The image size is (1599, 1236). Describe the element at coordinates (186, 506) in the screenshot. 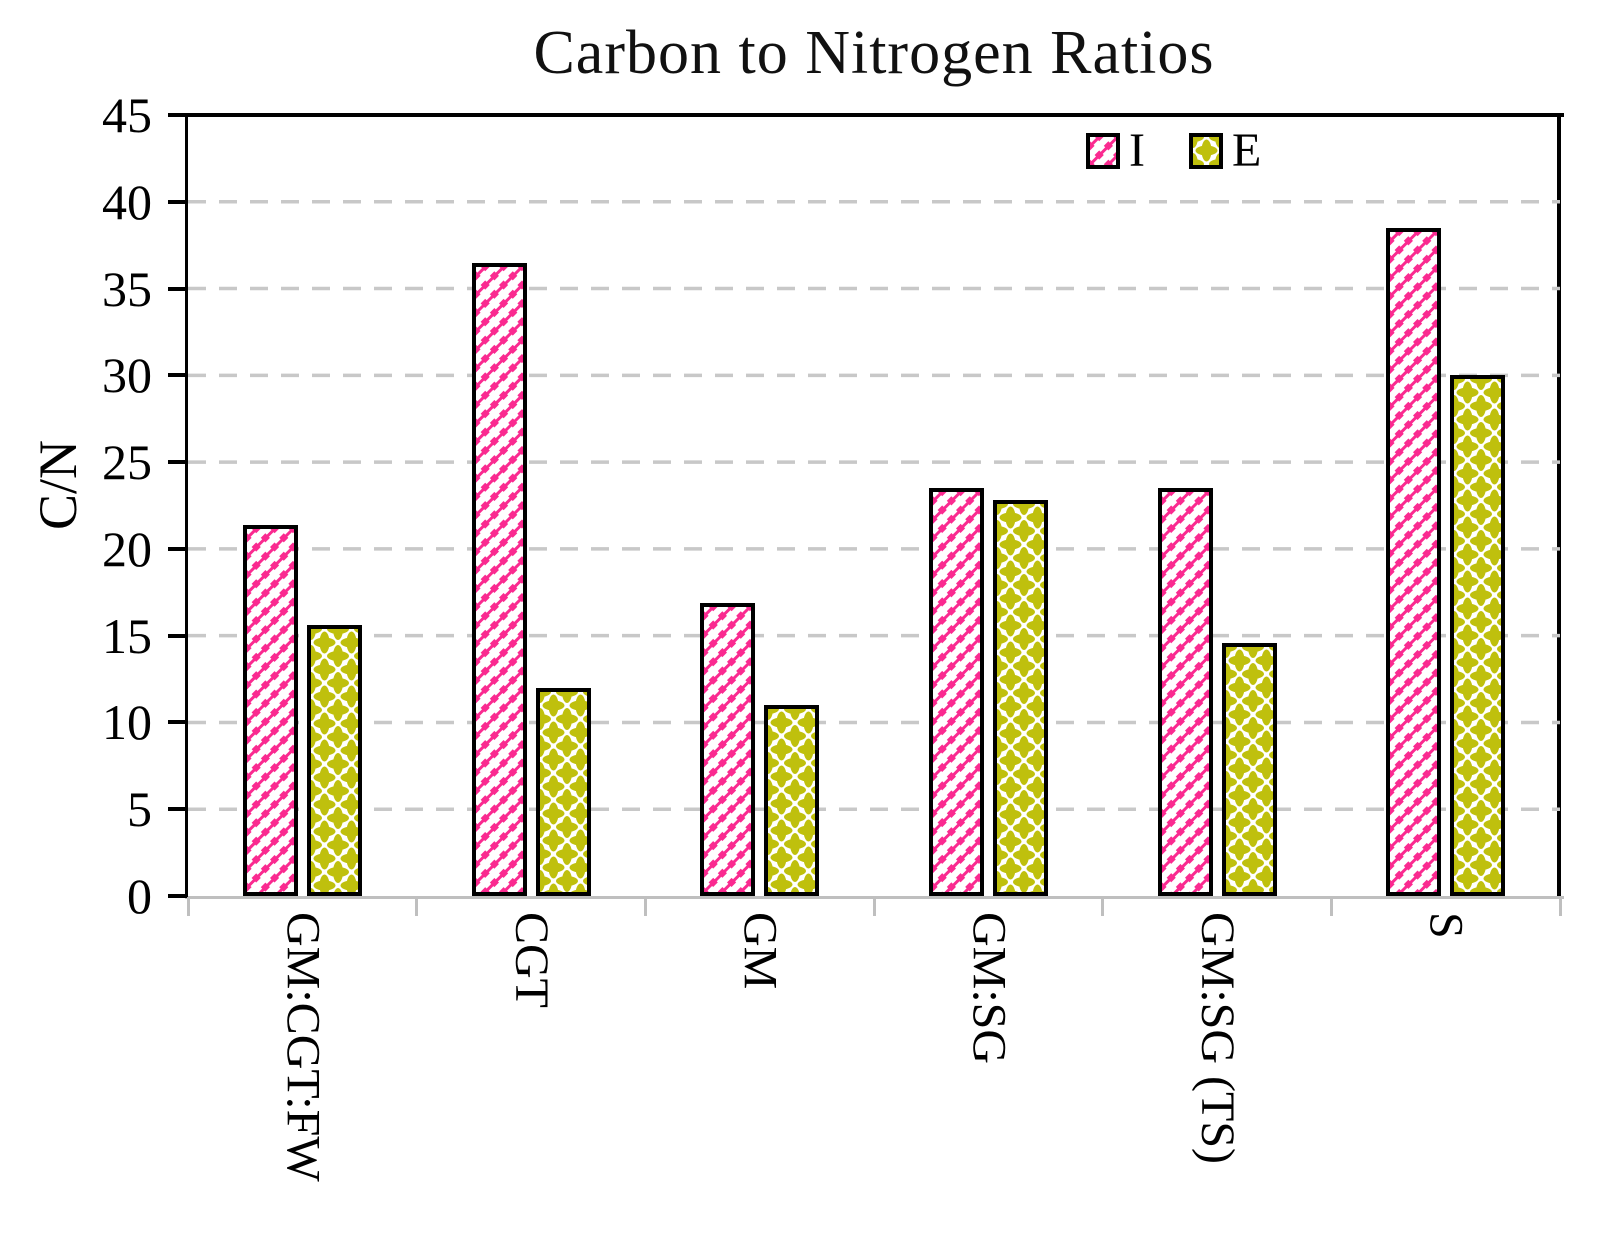

I see `plot-border-left` at that location.